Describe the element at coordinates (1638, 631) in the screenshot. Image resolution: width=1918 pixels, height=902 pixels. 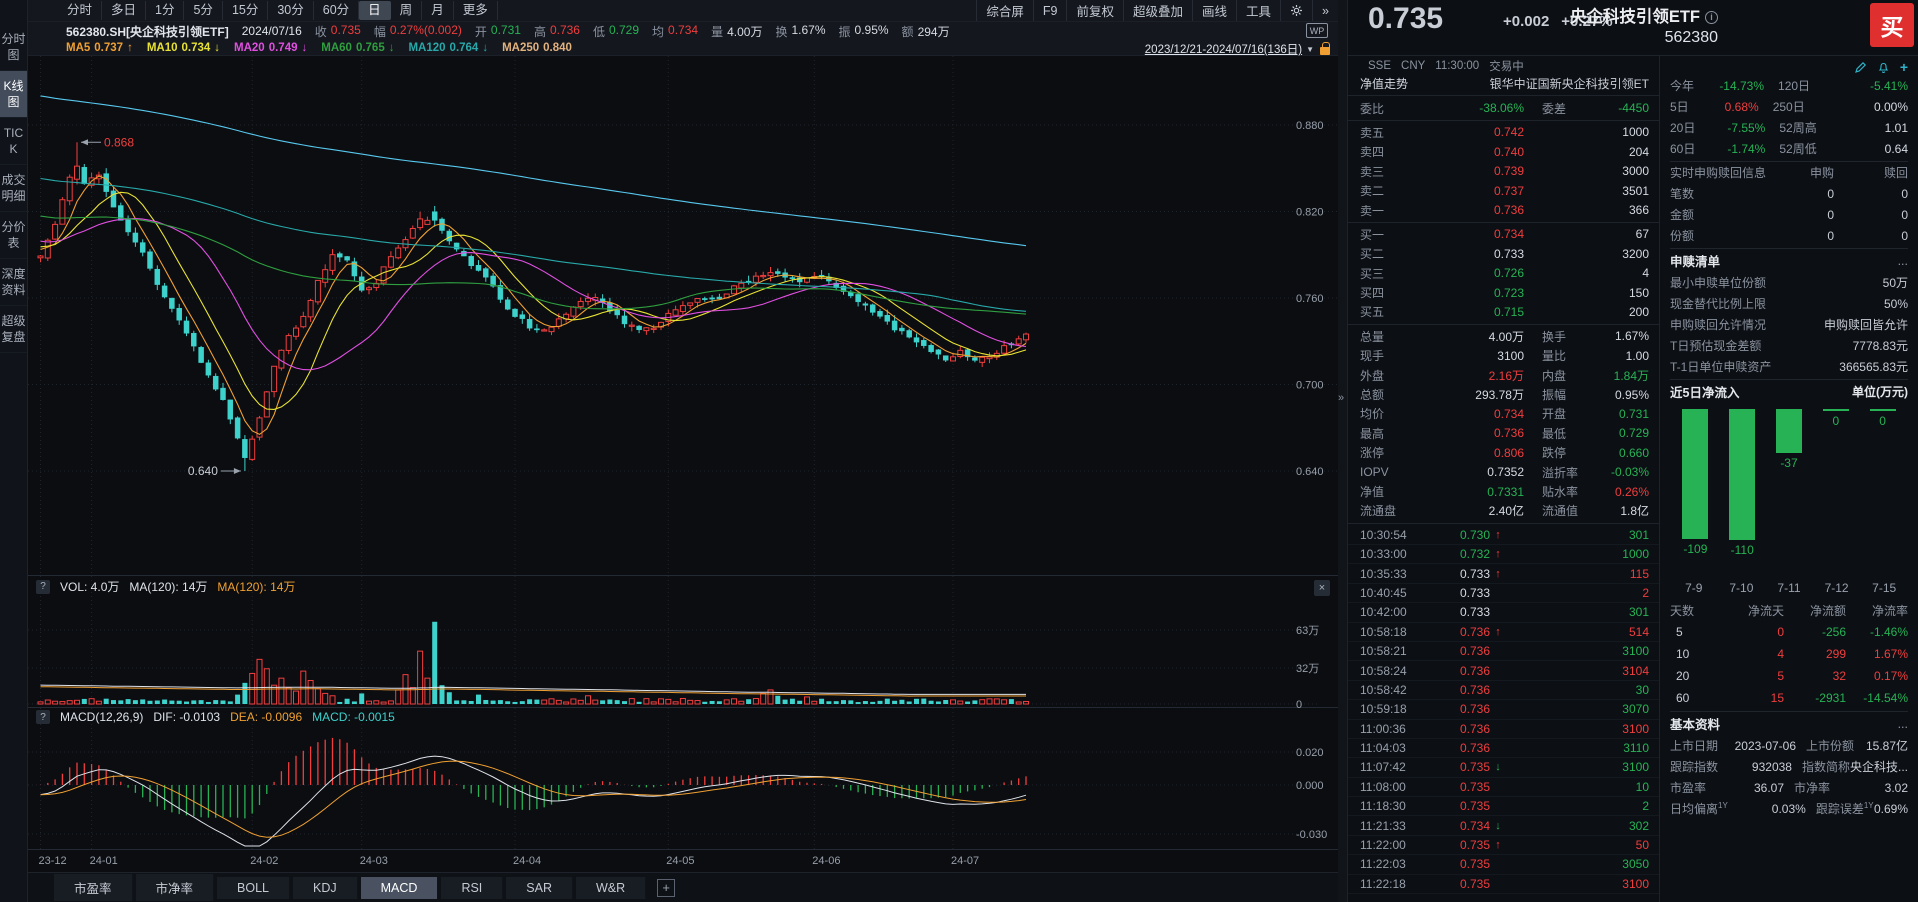
I see `tick-size: 514` at that location.